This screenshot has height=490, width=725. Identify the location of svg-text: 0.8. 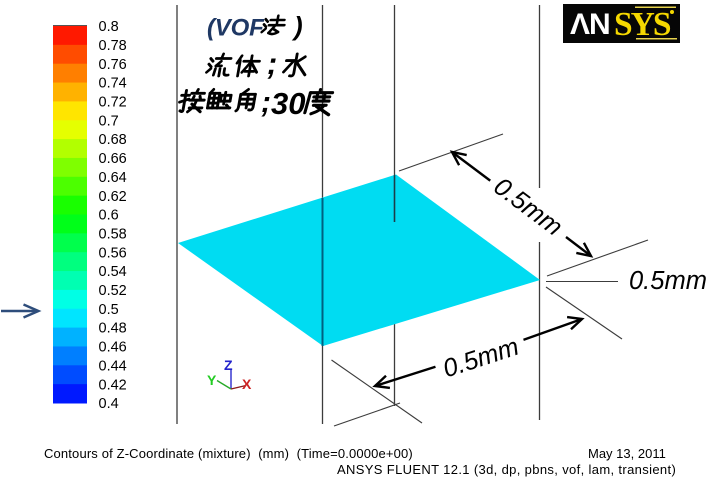
(109, 27).